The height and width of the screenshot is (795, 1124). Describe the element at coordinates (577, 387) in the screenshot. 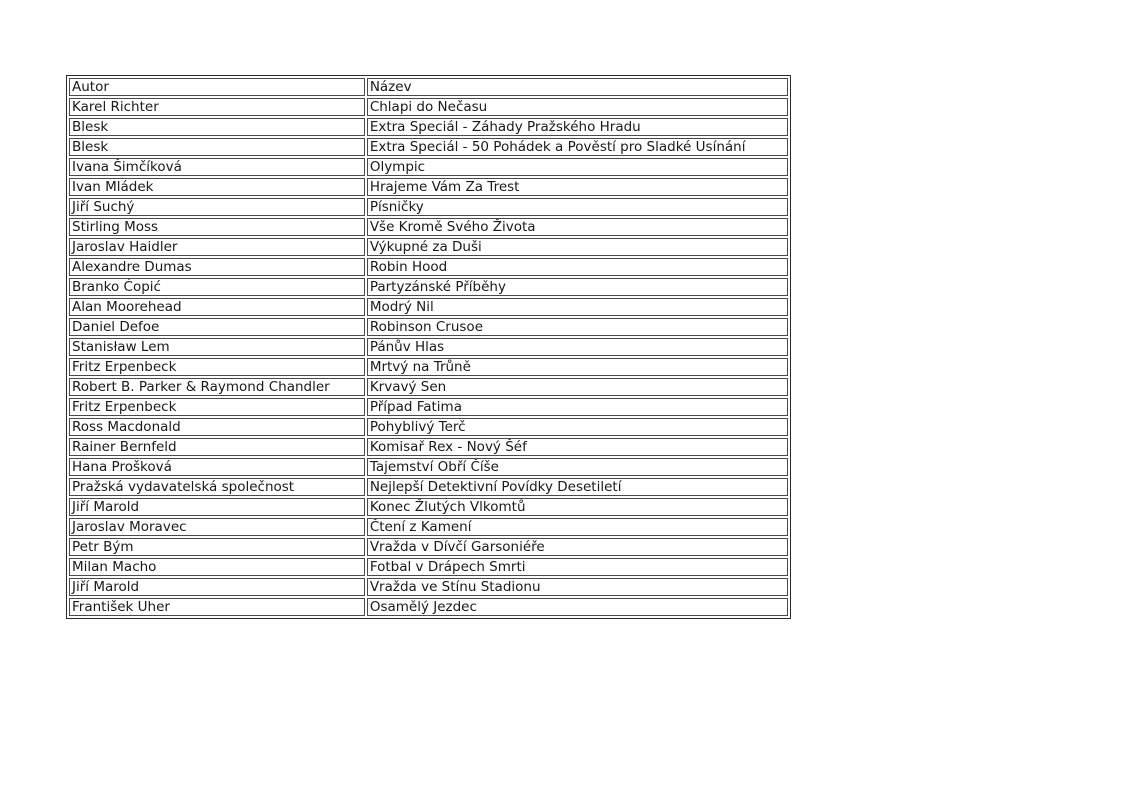

I see `title-cell: Krvavý Sen` at that location.